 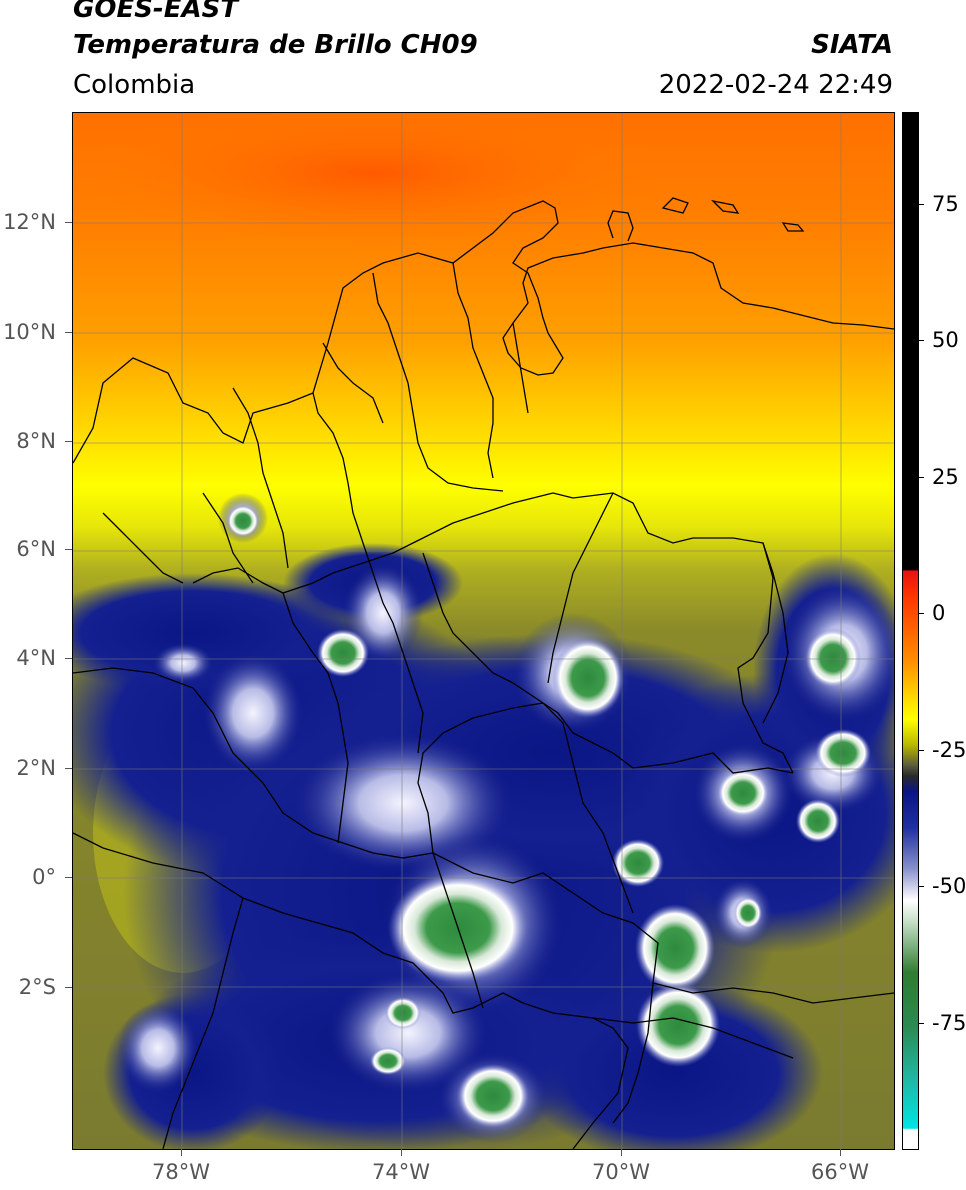 What do you see at coordinates (37, 987) in the screenshot?
I see `lat-tick-label: 2°S` at bounding box center [37, 987].